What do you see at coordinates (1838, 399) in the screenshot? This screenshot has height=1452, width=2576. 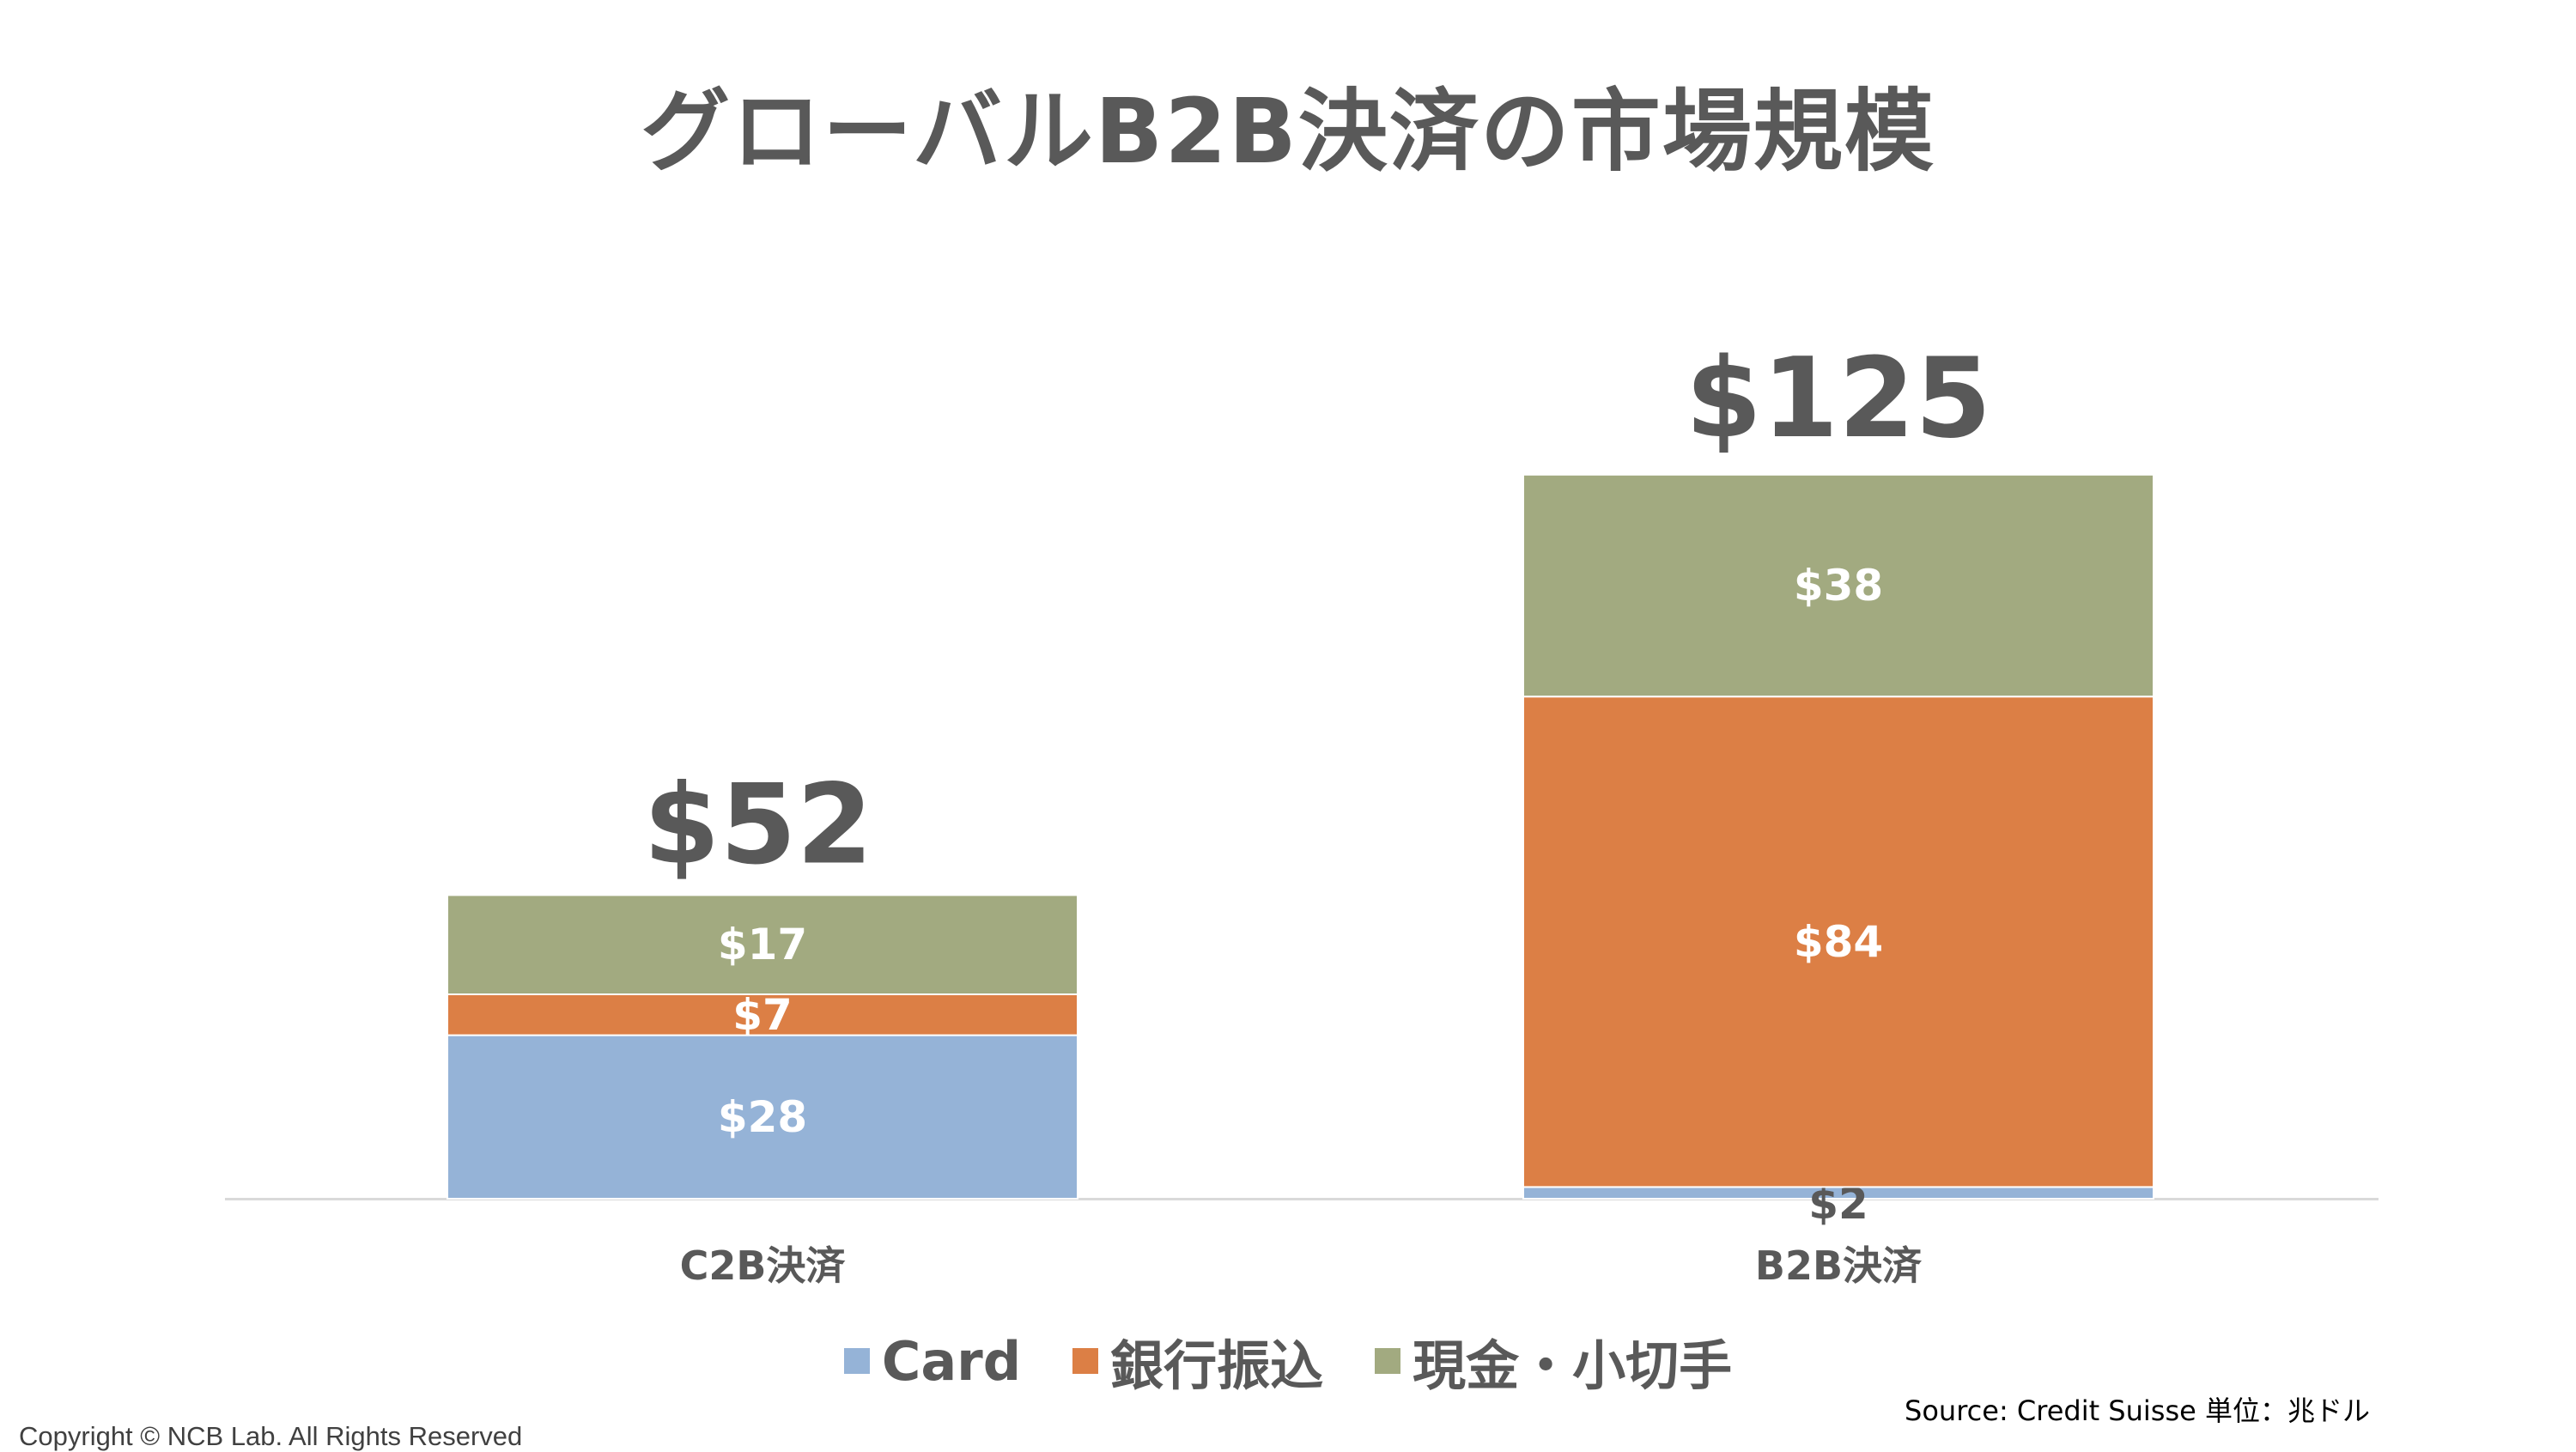 I see `total-label-b2b: $125` at bounding box center [1838, 399].